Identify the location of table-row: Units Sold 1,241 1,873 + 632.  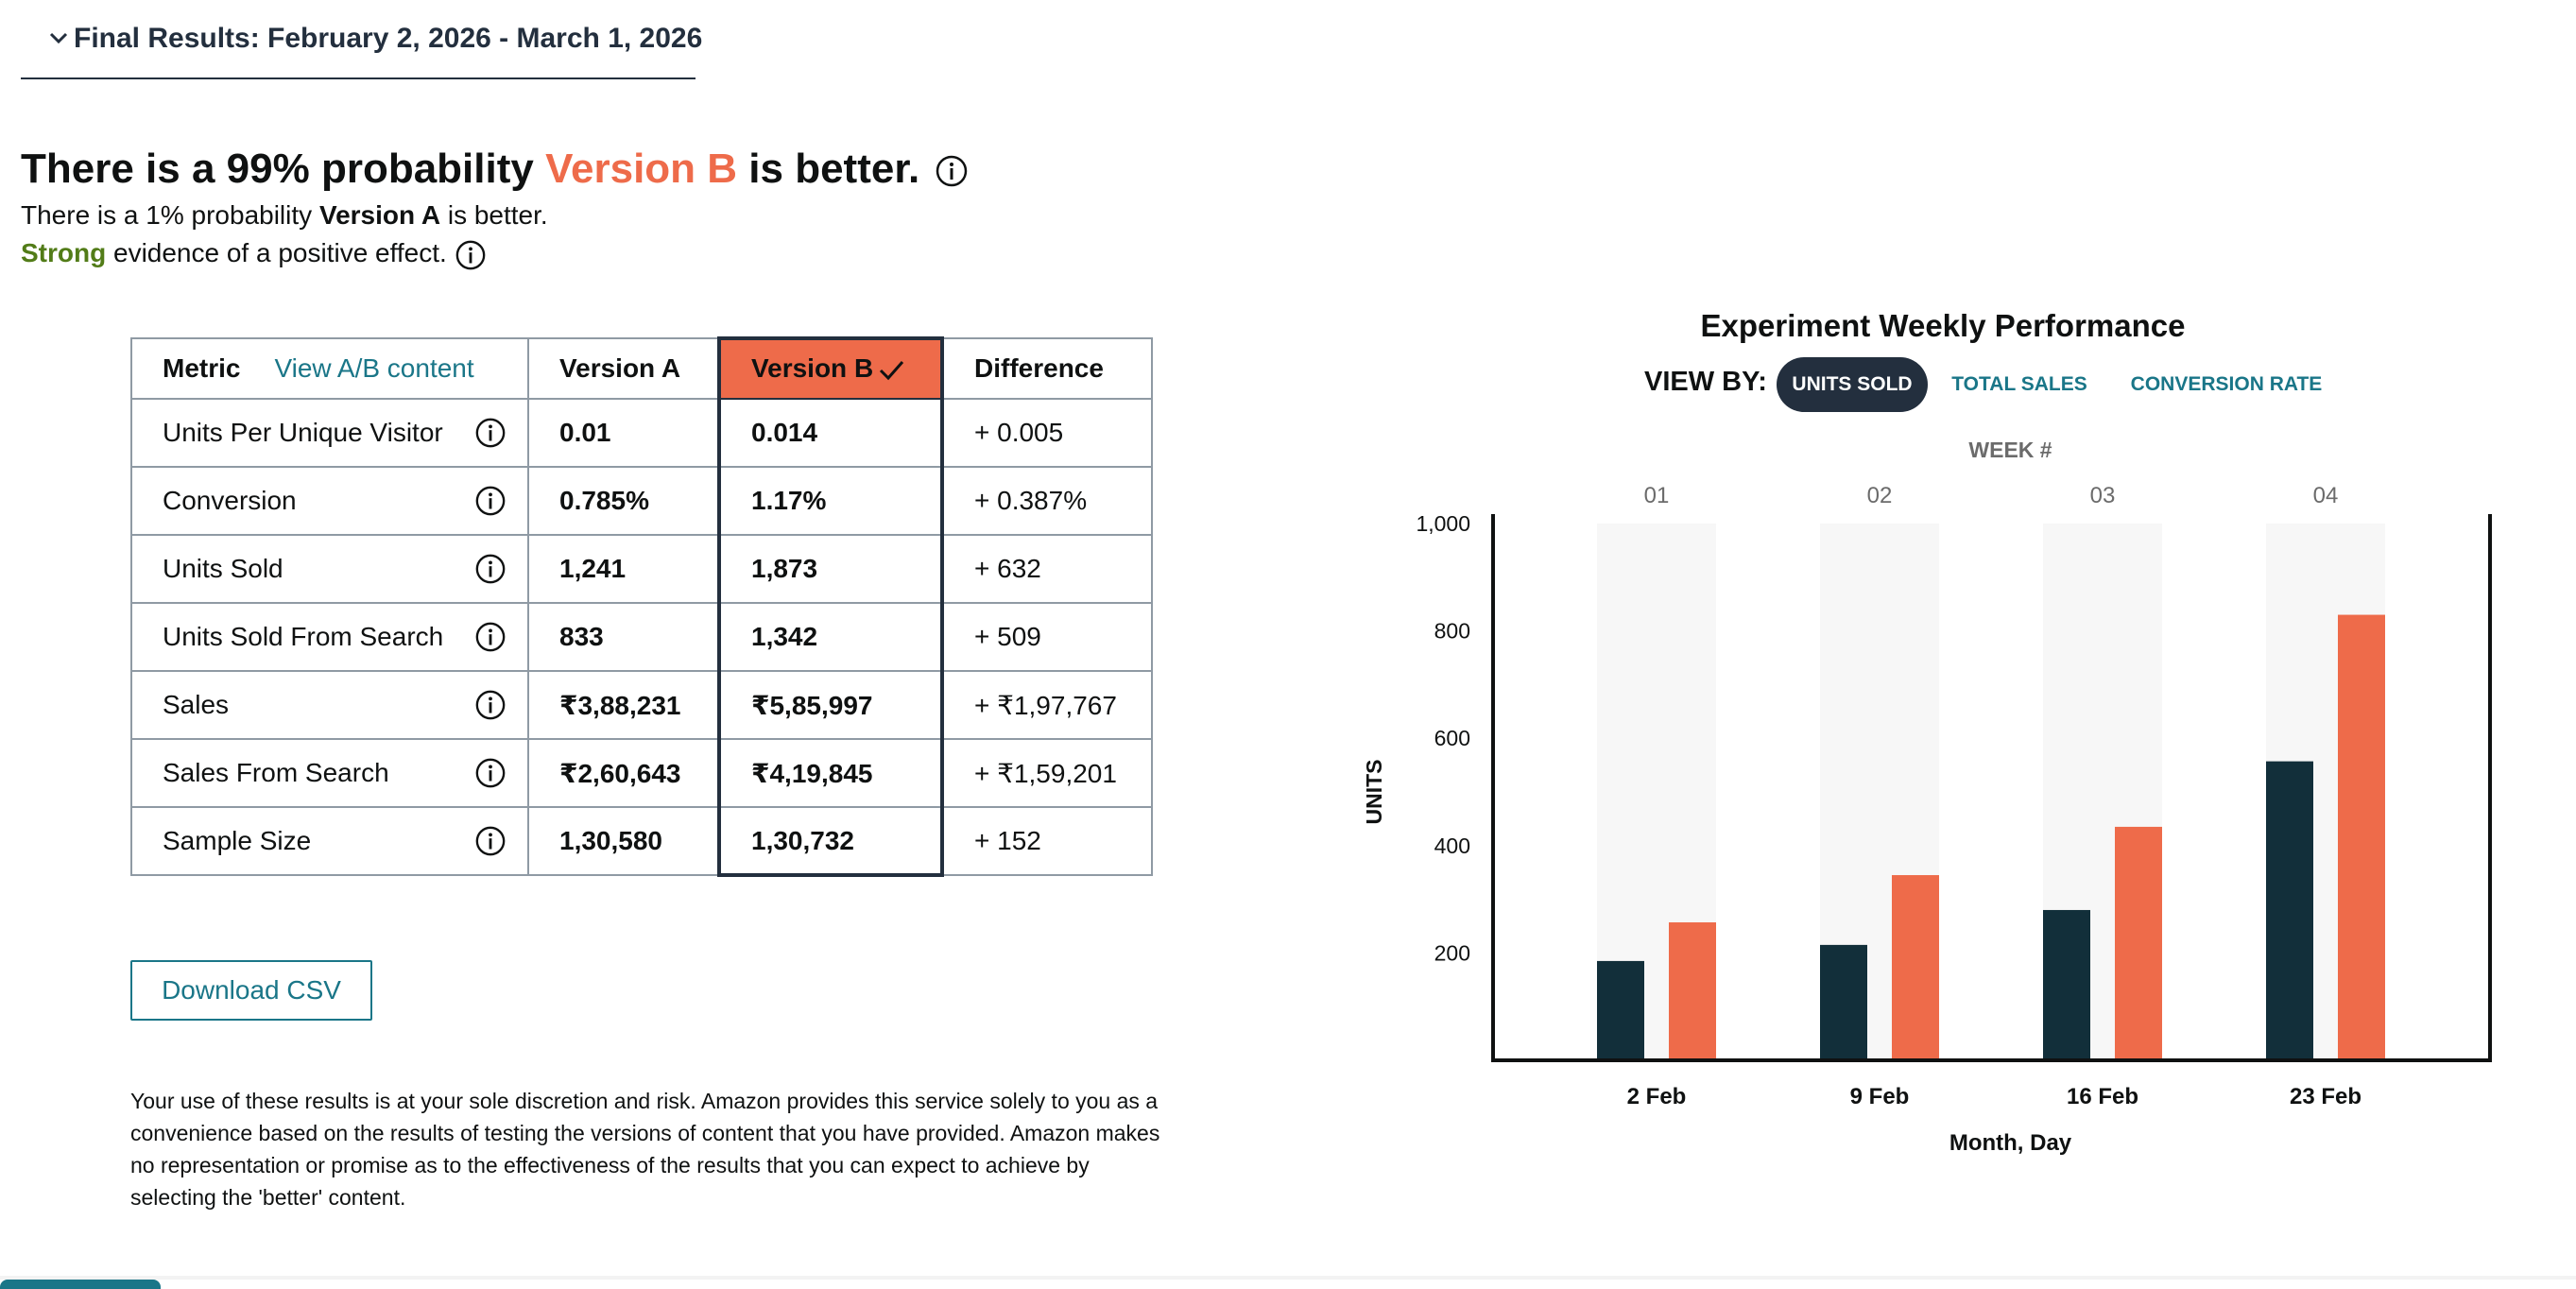
(641, 569).